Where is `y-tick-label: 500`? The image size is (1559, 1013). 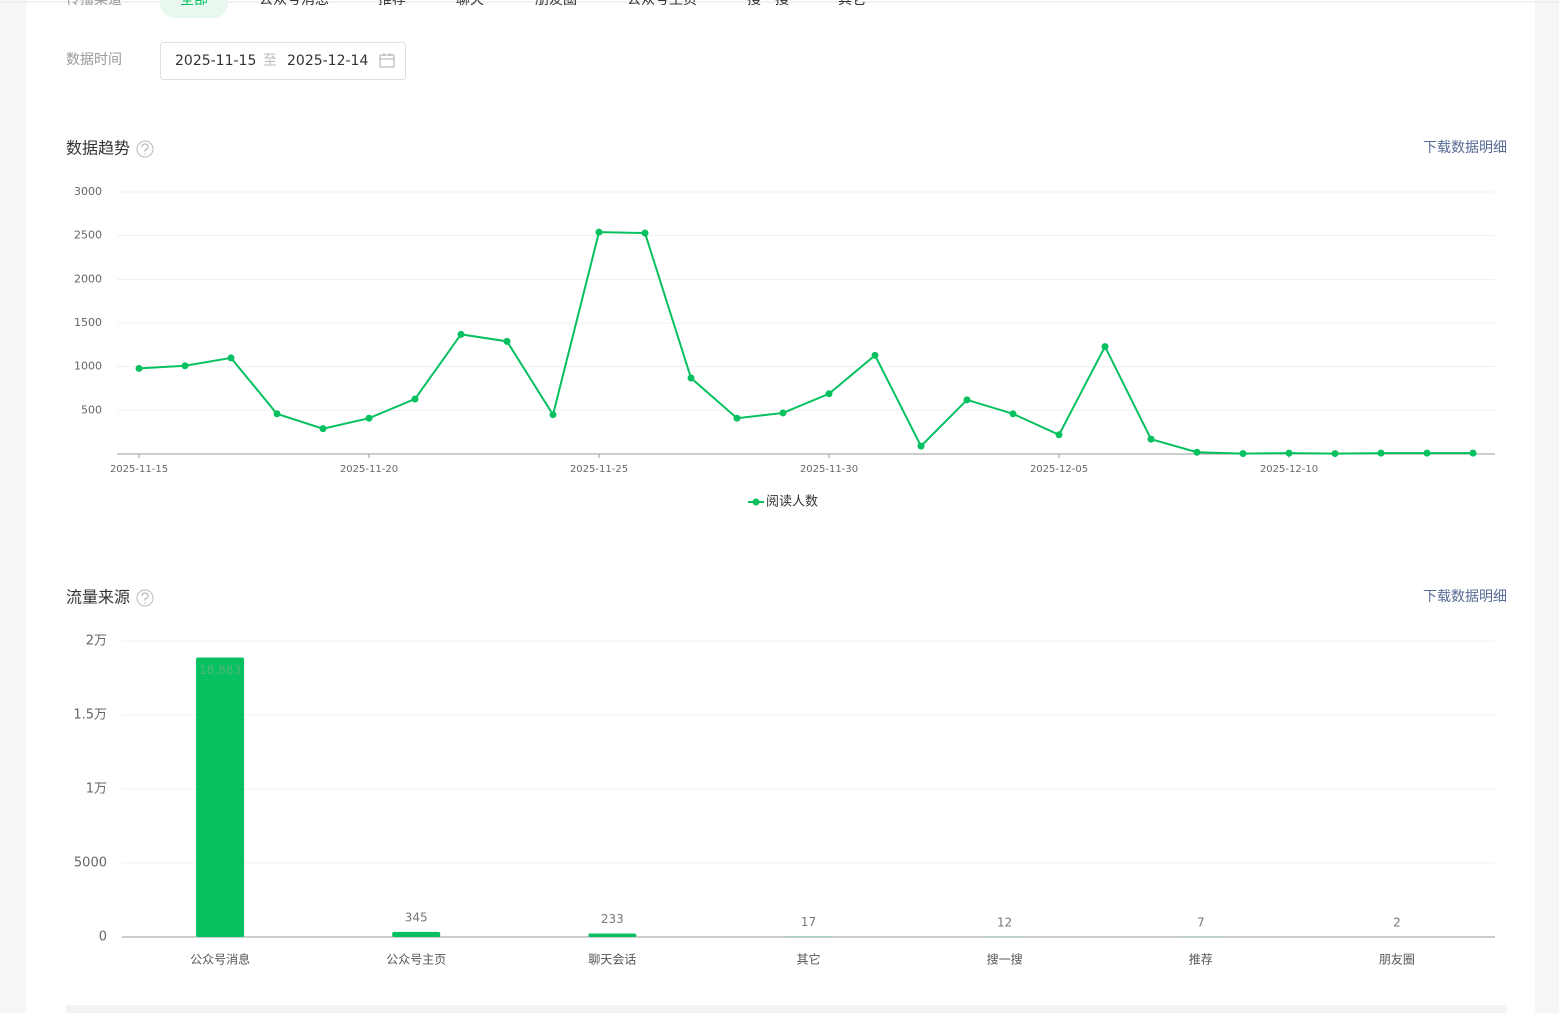 y-tick-label: 500 is located at coordinates (91, 409).